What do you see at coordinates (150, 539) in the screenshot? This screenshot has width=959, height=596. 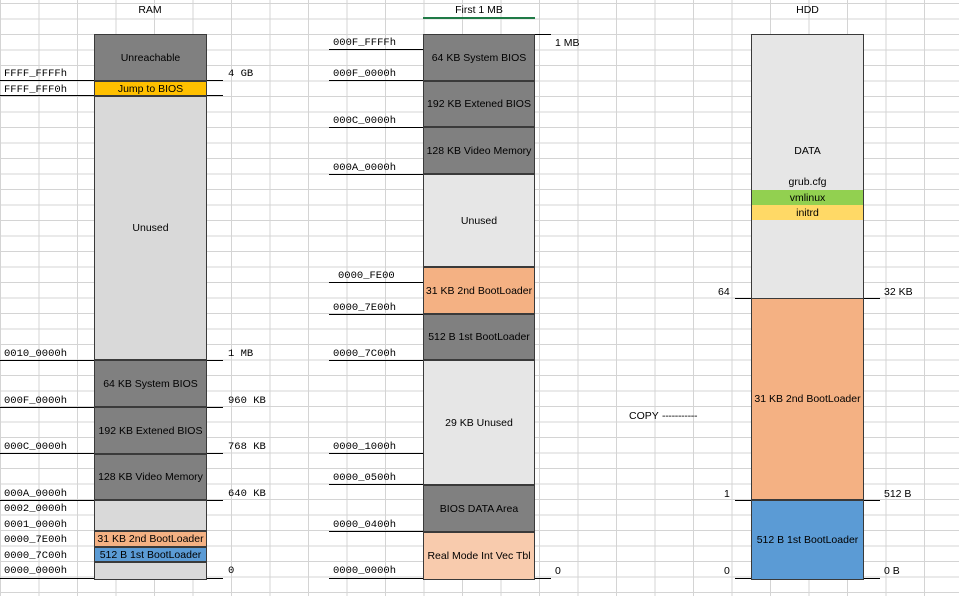 I see `ram-2nd-bootloader-block: 31 KB 2nd BootLoader` at bounding box center [150, 539].